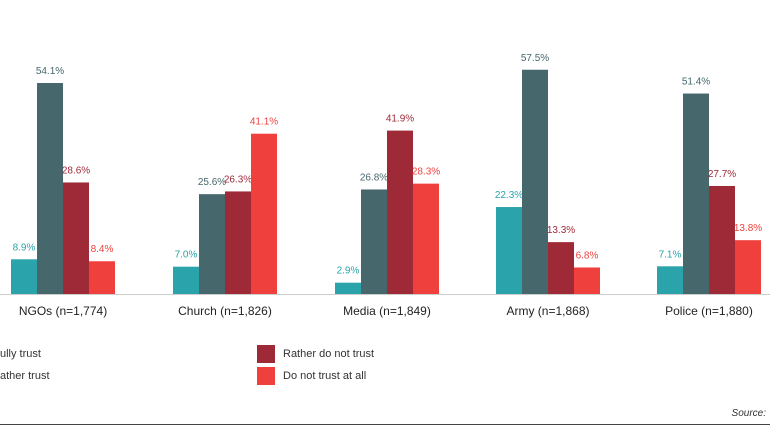  What do you see at coordinates (722, 174) in the screenshot?
I see `data-label: 27.7%` at bounding box center [722, 174].